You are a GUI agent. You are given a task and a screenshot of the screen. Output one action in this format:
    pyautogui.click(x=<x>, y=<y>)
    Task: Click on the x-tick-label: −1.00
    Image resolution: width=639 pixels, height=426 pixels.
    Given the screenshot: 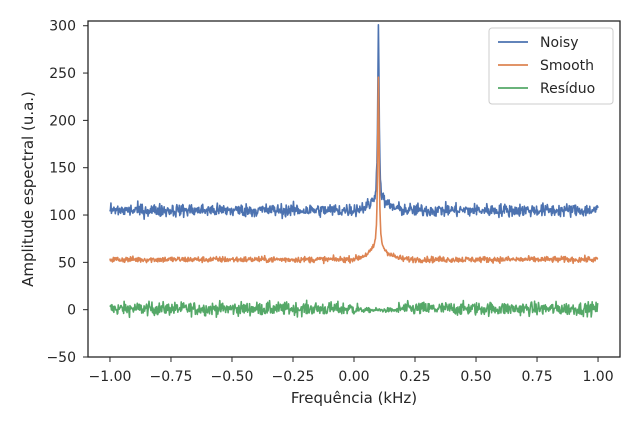 What is the action you would take?
    pyautogui.click(x=110, y=377)
    